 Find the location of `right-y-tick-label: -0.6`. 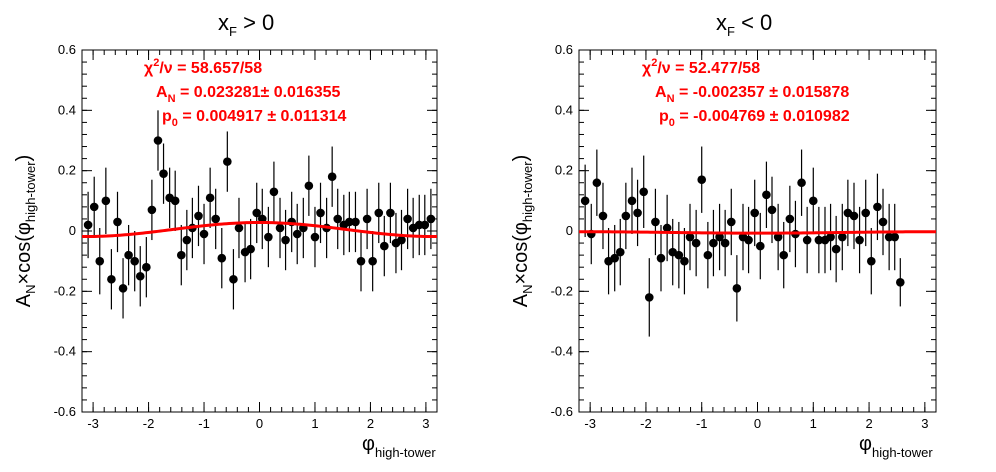

right-y-tick-label: -0.6 is located at coordinates (562, 411).